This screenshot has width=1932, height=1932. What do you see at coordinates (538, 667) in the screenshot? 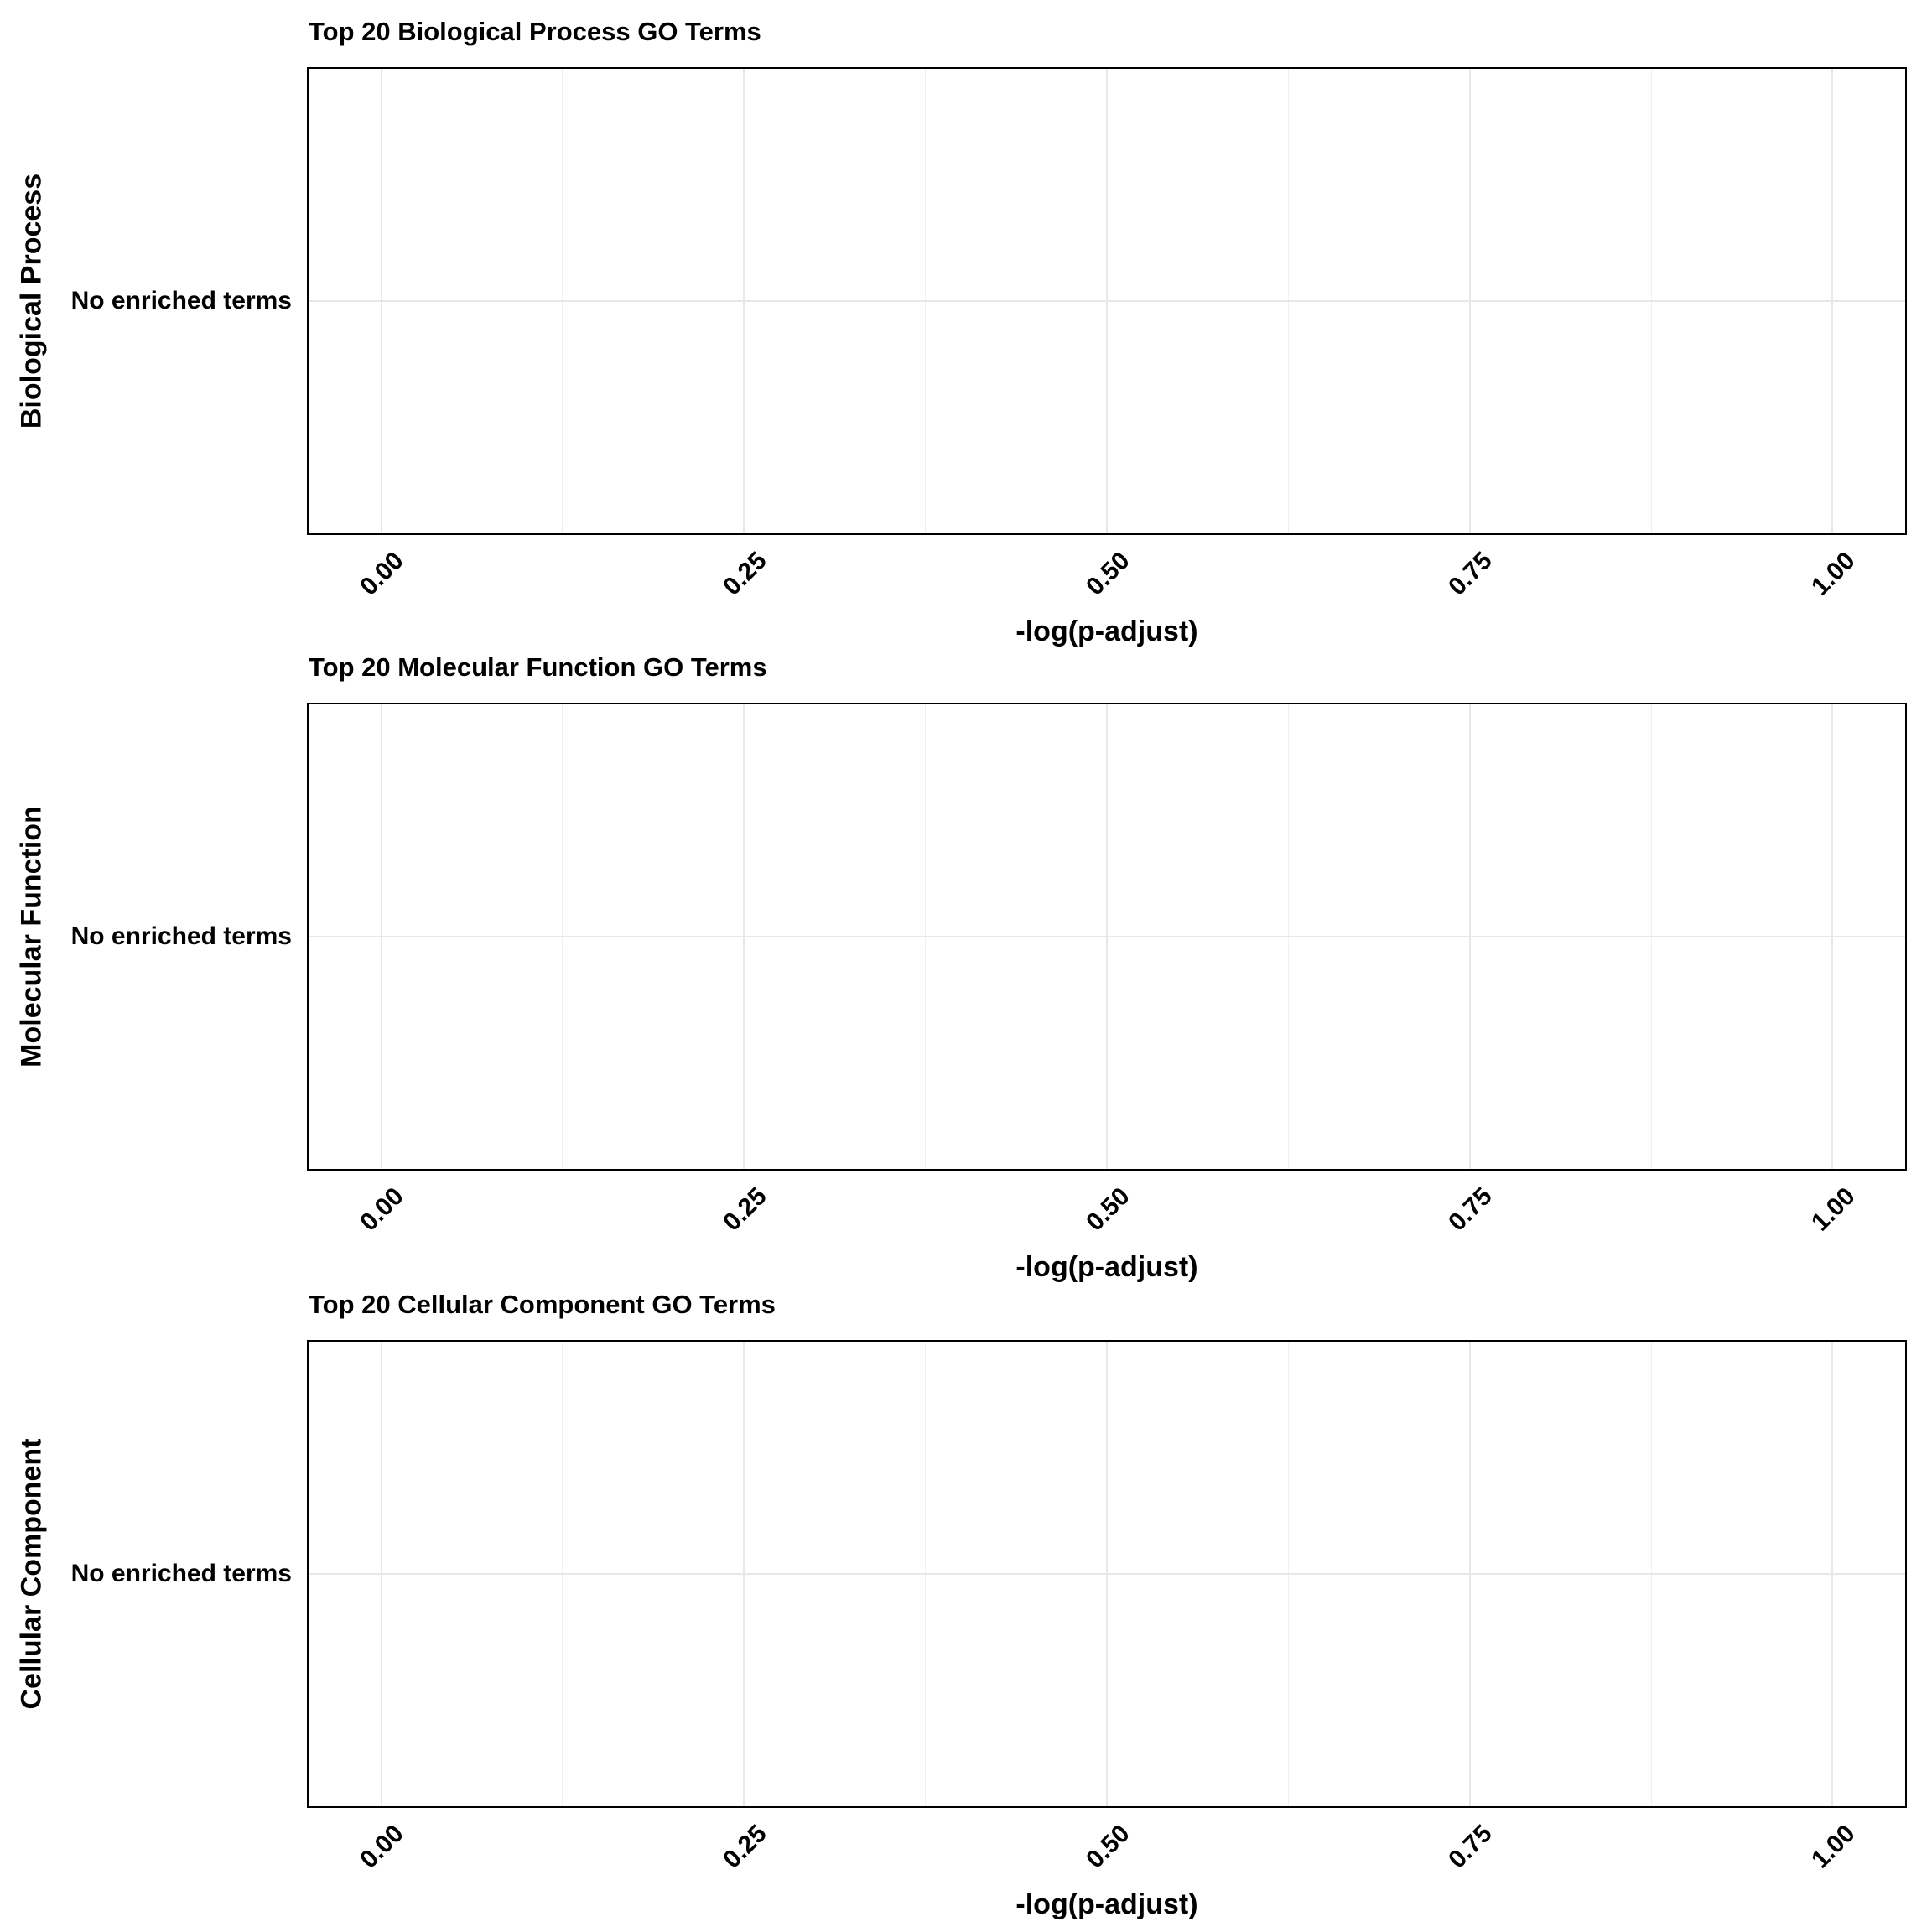
I see `chart-title: Top 20 Molecular Function GO Terms` at bounding box center [538, 667].